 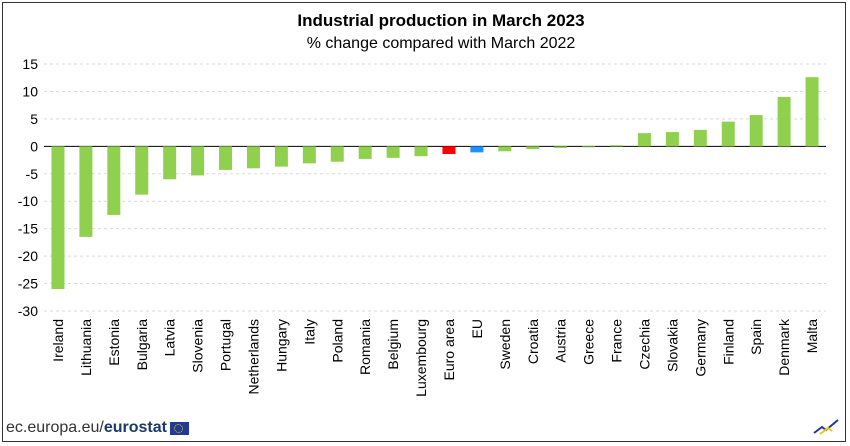 What do you see at coordinates (253, 157) in the screenshot?
I see `bar-netherlands` at bounding box center [253, 157].